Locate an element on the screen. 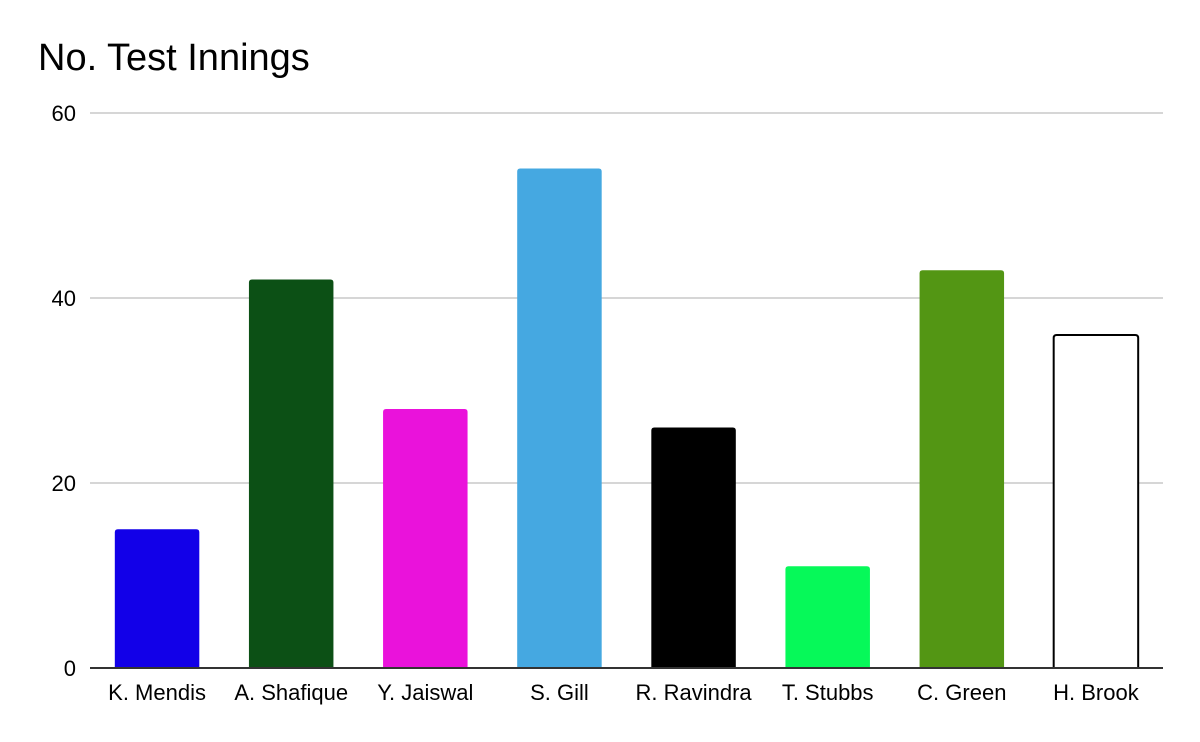  bar-t-stubbs is located at coordinates (827, 617).